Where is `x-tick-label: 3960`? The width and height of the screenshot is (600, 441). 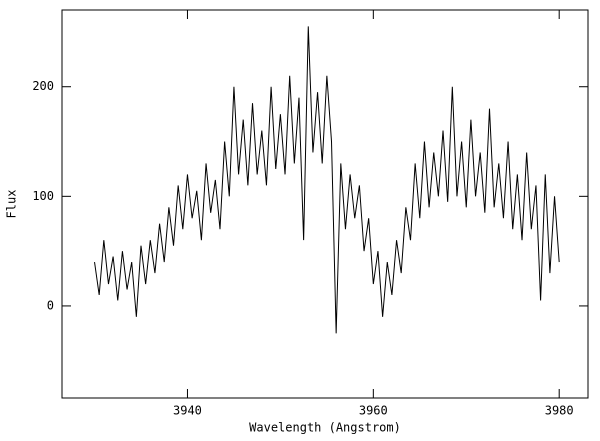 x-tick-label: 3960 is located at coordinates (373, 411).